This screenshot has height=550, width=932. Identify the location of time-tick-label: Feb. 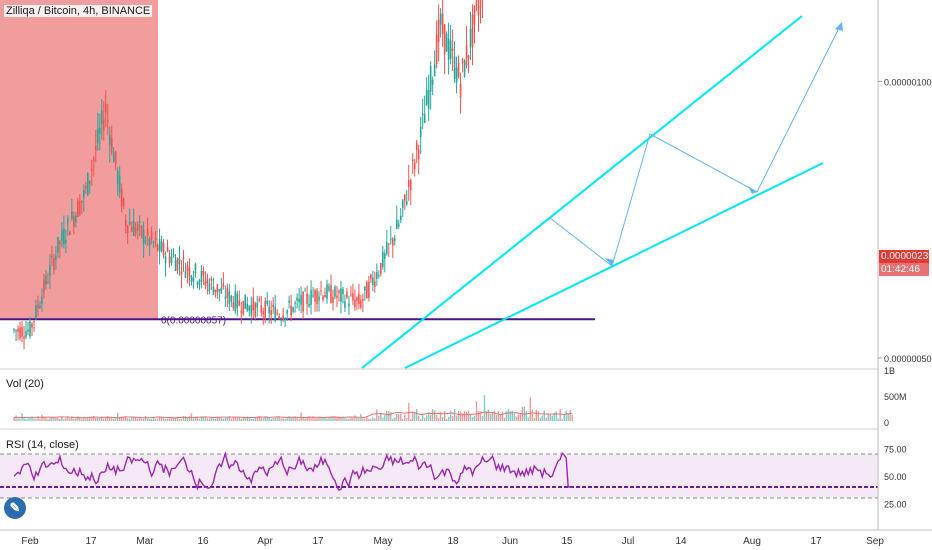
(30, 541).